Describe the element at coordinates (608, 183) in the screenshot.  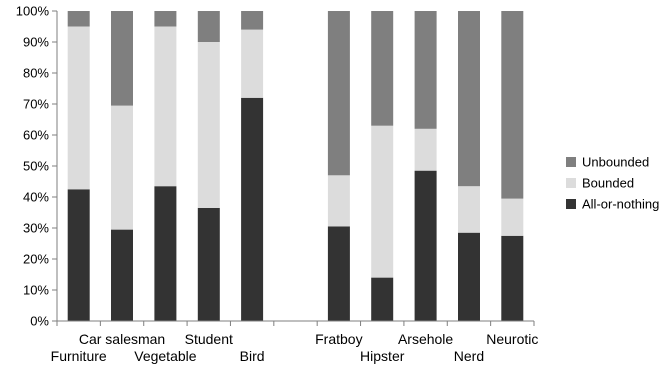
I see `legend-label-bounded: Bounded` at that location.